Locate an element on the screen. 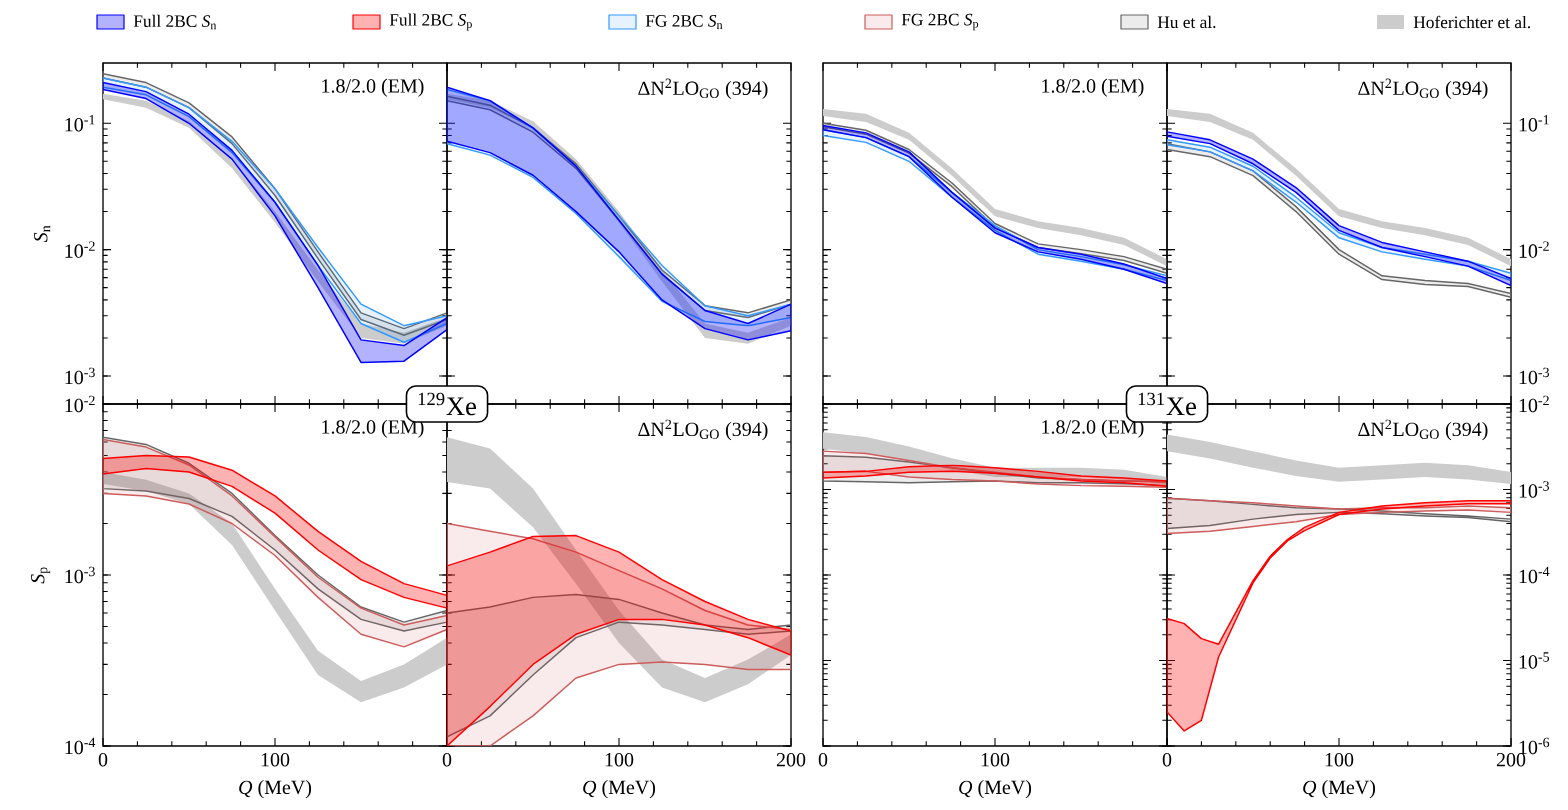 This screenshot has height=810, width=1568. legend-label: Full 2BC S$_{n}$ is located at coordinates (175, 22).